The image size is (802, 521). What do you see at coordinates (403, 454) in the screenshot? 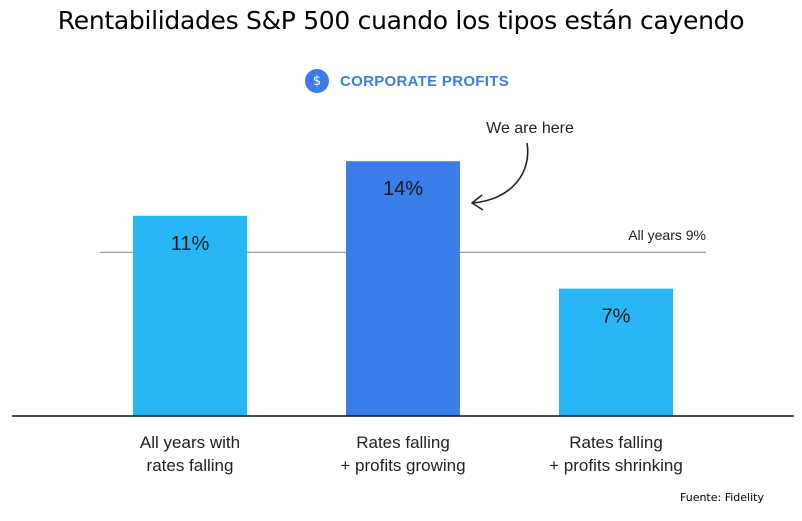
I see `category-label: Rates falling + profits growing` at bounding box center [403, 454].